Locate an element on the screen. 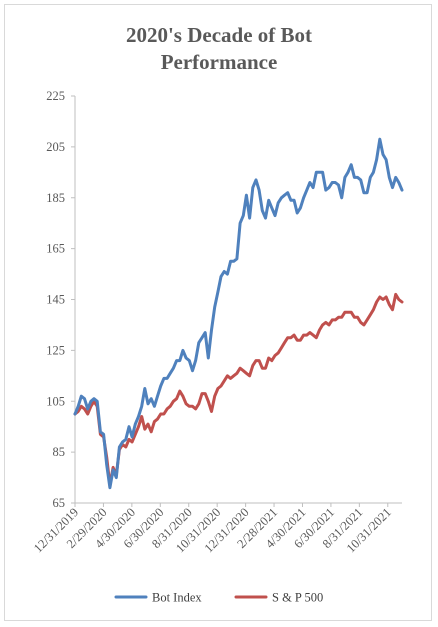 The width and height of the screenshot is (438, 627). y-tick-label: 205 is located at coordinates (55, 147).